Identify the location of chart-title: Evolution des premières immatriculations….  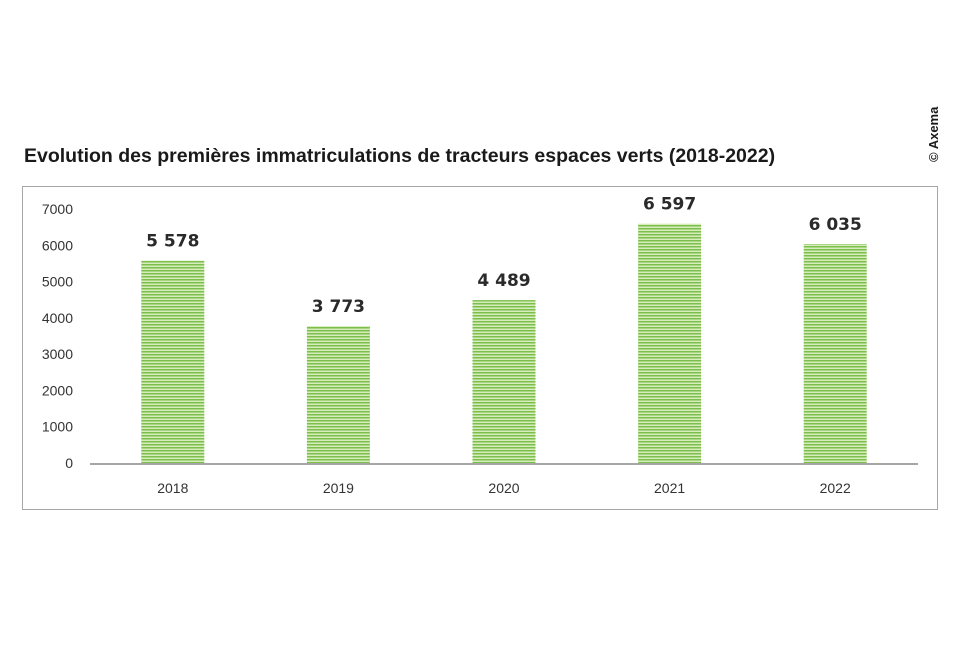
(400, 156).